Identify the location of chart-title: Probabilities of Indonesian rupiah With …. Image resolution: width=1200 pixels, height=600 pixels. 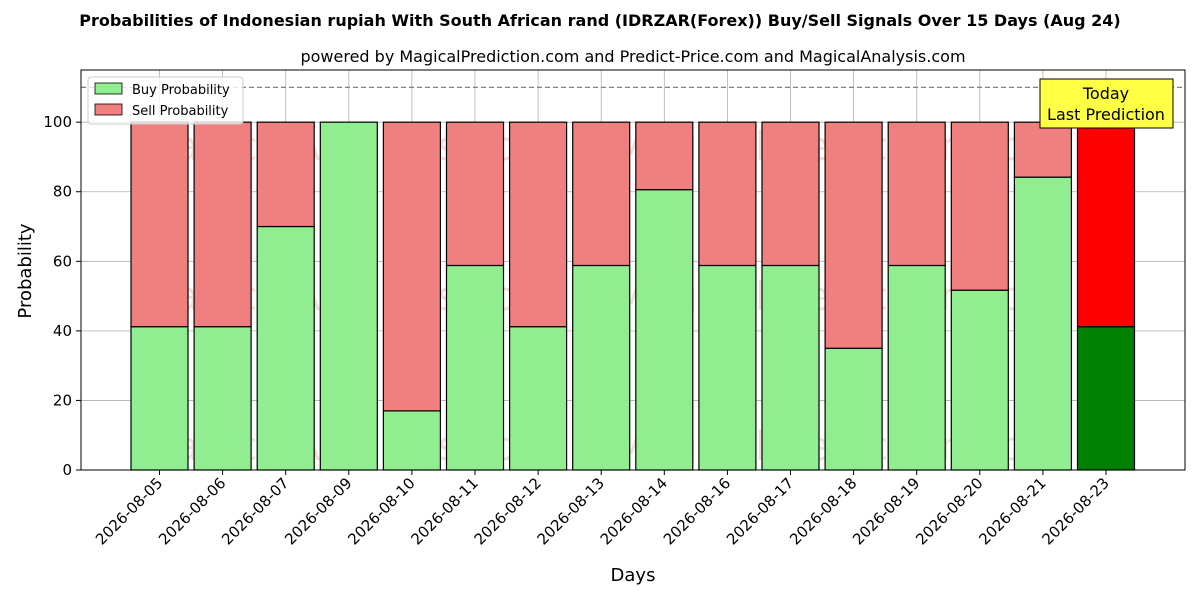
(599, 20).